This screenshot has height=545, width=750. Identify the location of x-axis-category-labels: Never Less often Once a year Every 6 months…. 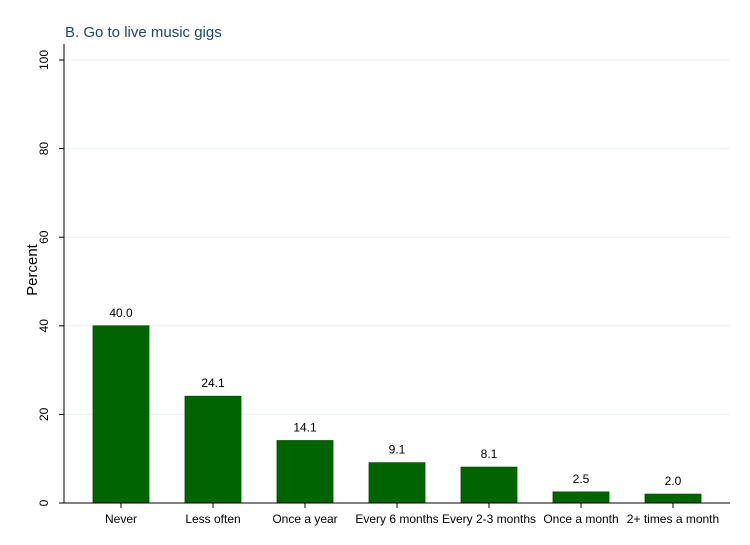
(412, 514).